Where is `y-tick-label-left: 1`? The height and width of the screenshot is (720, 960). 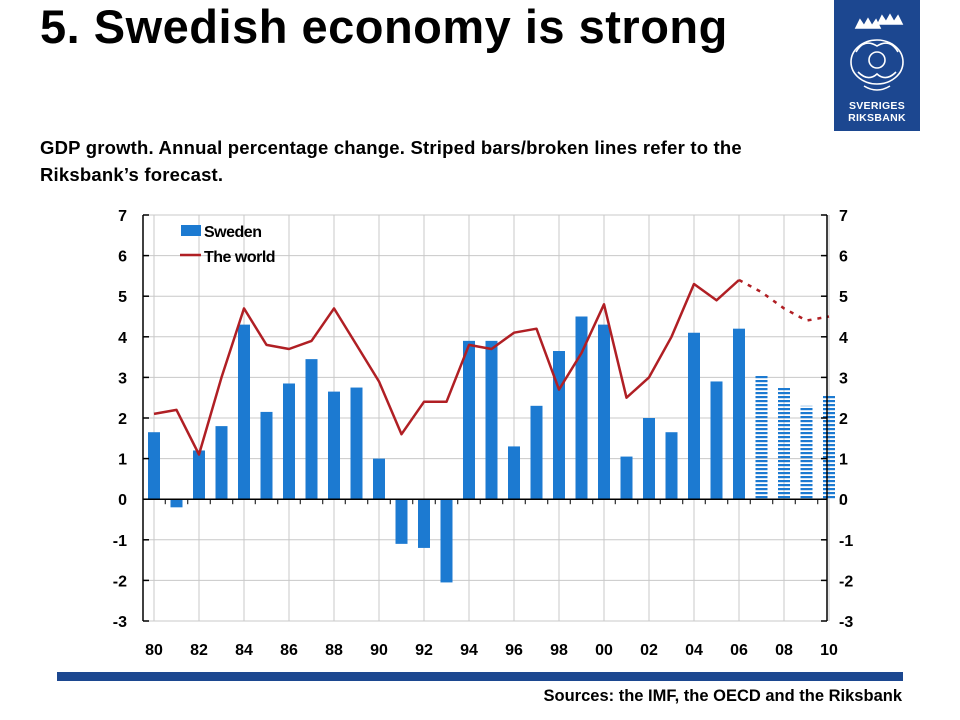
y-tick-label-left: 1 is located at coordinates (122, 460).